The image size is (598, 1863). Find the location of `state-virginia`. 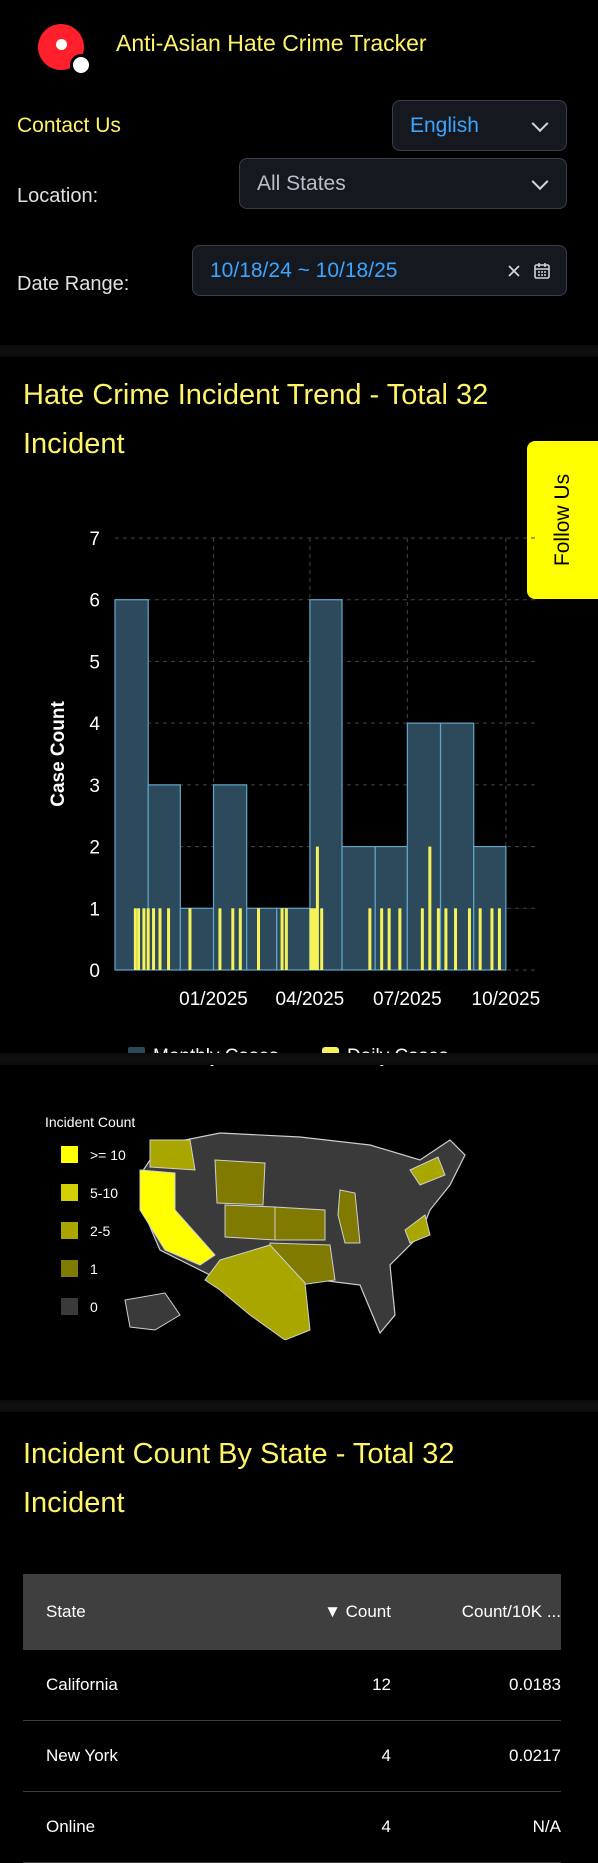

state-virginia is located at coordinates (417, 1229).